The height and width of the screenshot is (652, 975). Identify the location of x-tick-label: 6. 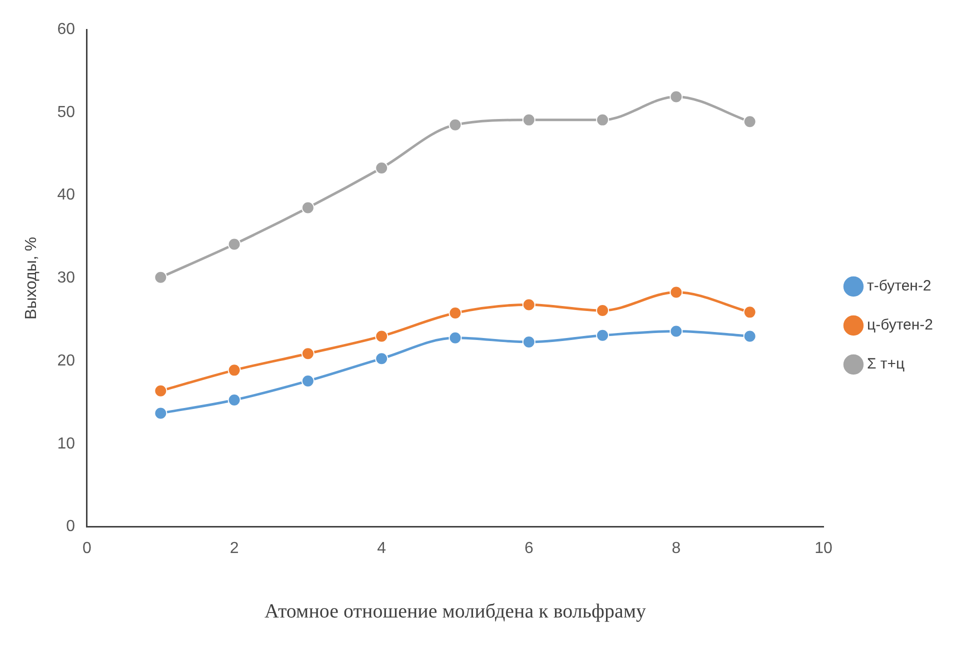
(529, 548).